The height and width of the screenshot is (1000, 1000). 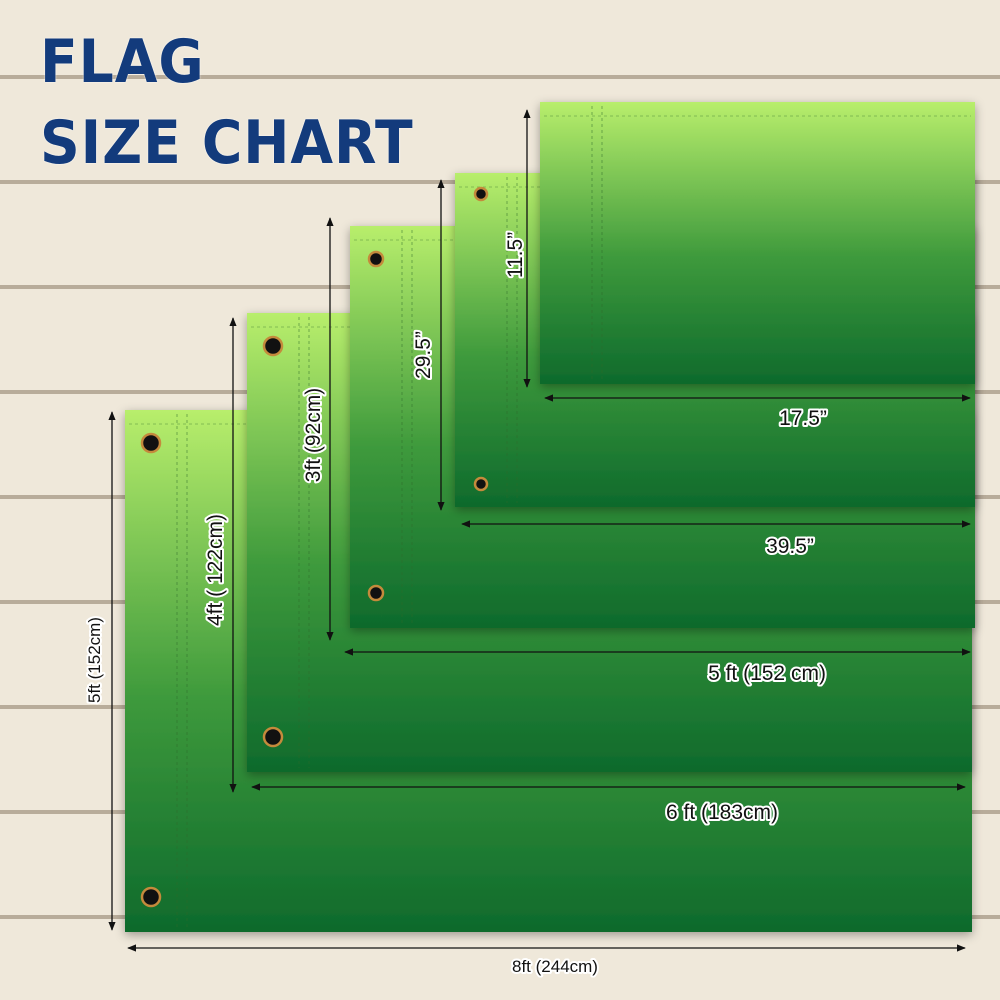 I want to click on width-label: 17.5”, so click(x=803, y=418).